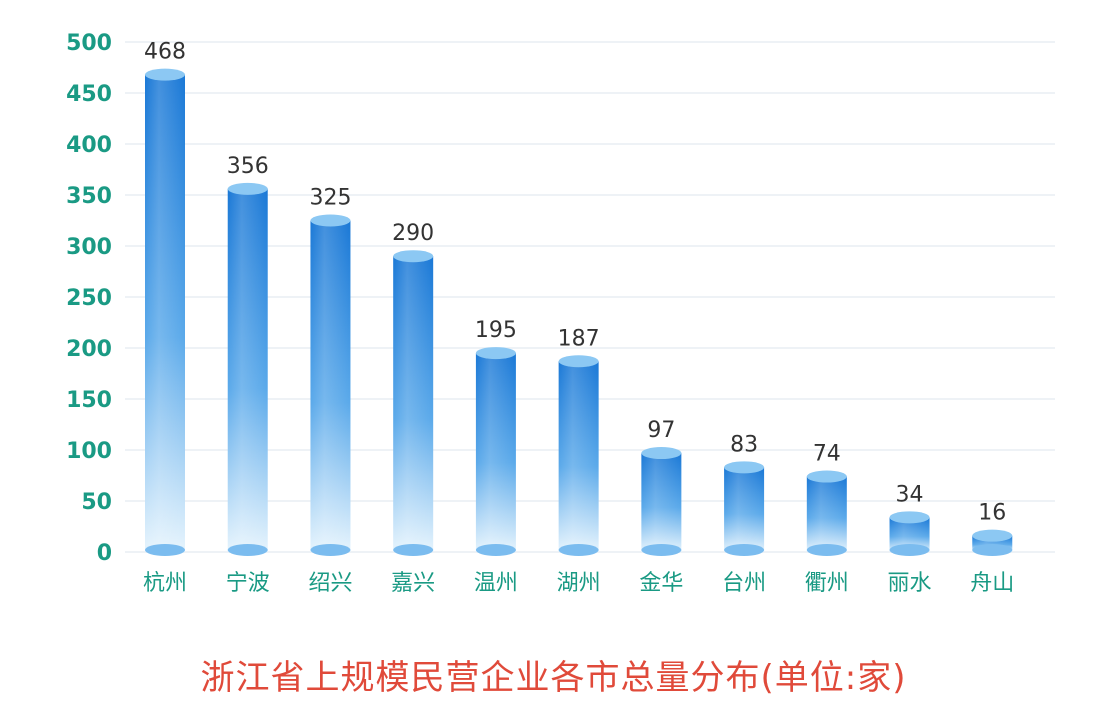  Describe the element at coordinates (89, 43) in the screenshot. I see `y-tick-label: 500` at that location.